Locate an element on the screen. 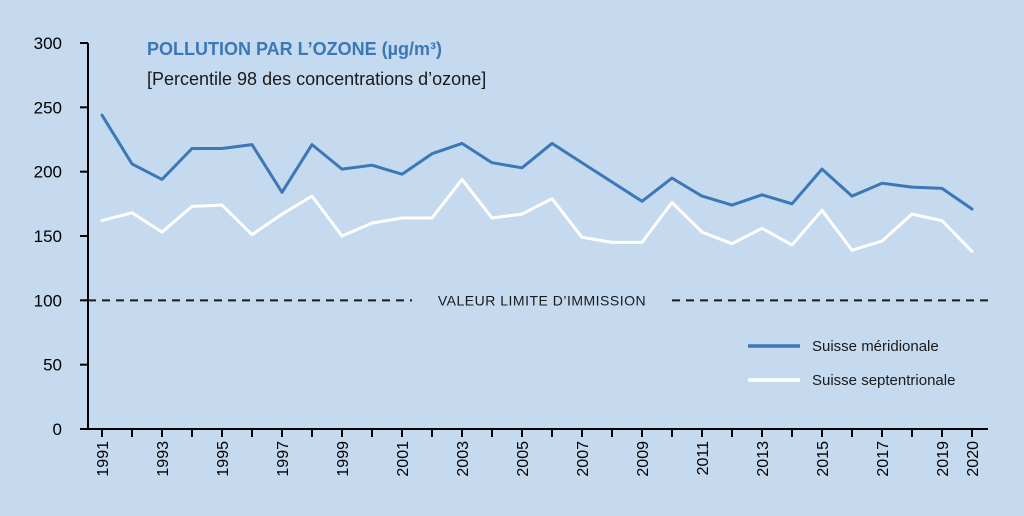 The image size is (1024, 516). x-tick-label: 2020 is located at coordinates (973, 459).